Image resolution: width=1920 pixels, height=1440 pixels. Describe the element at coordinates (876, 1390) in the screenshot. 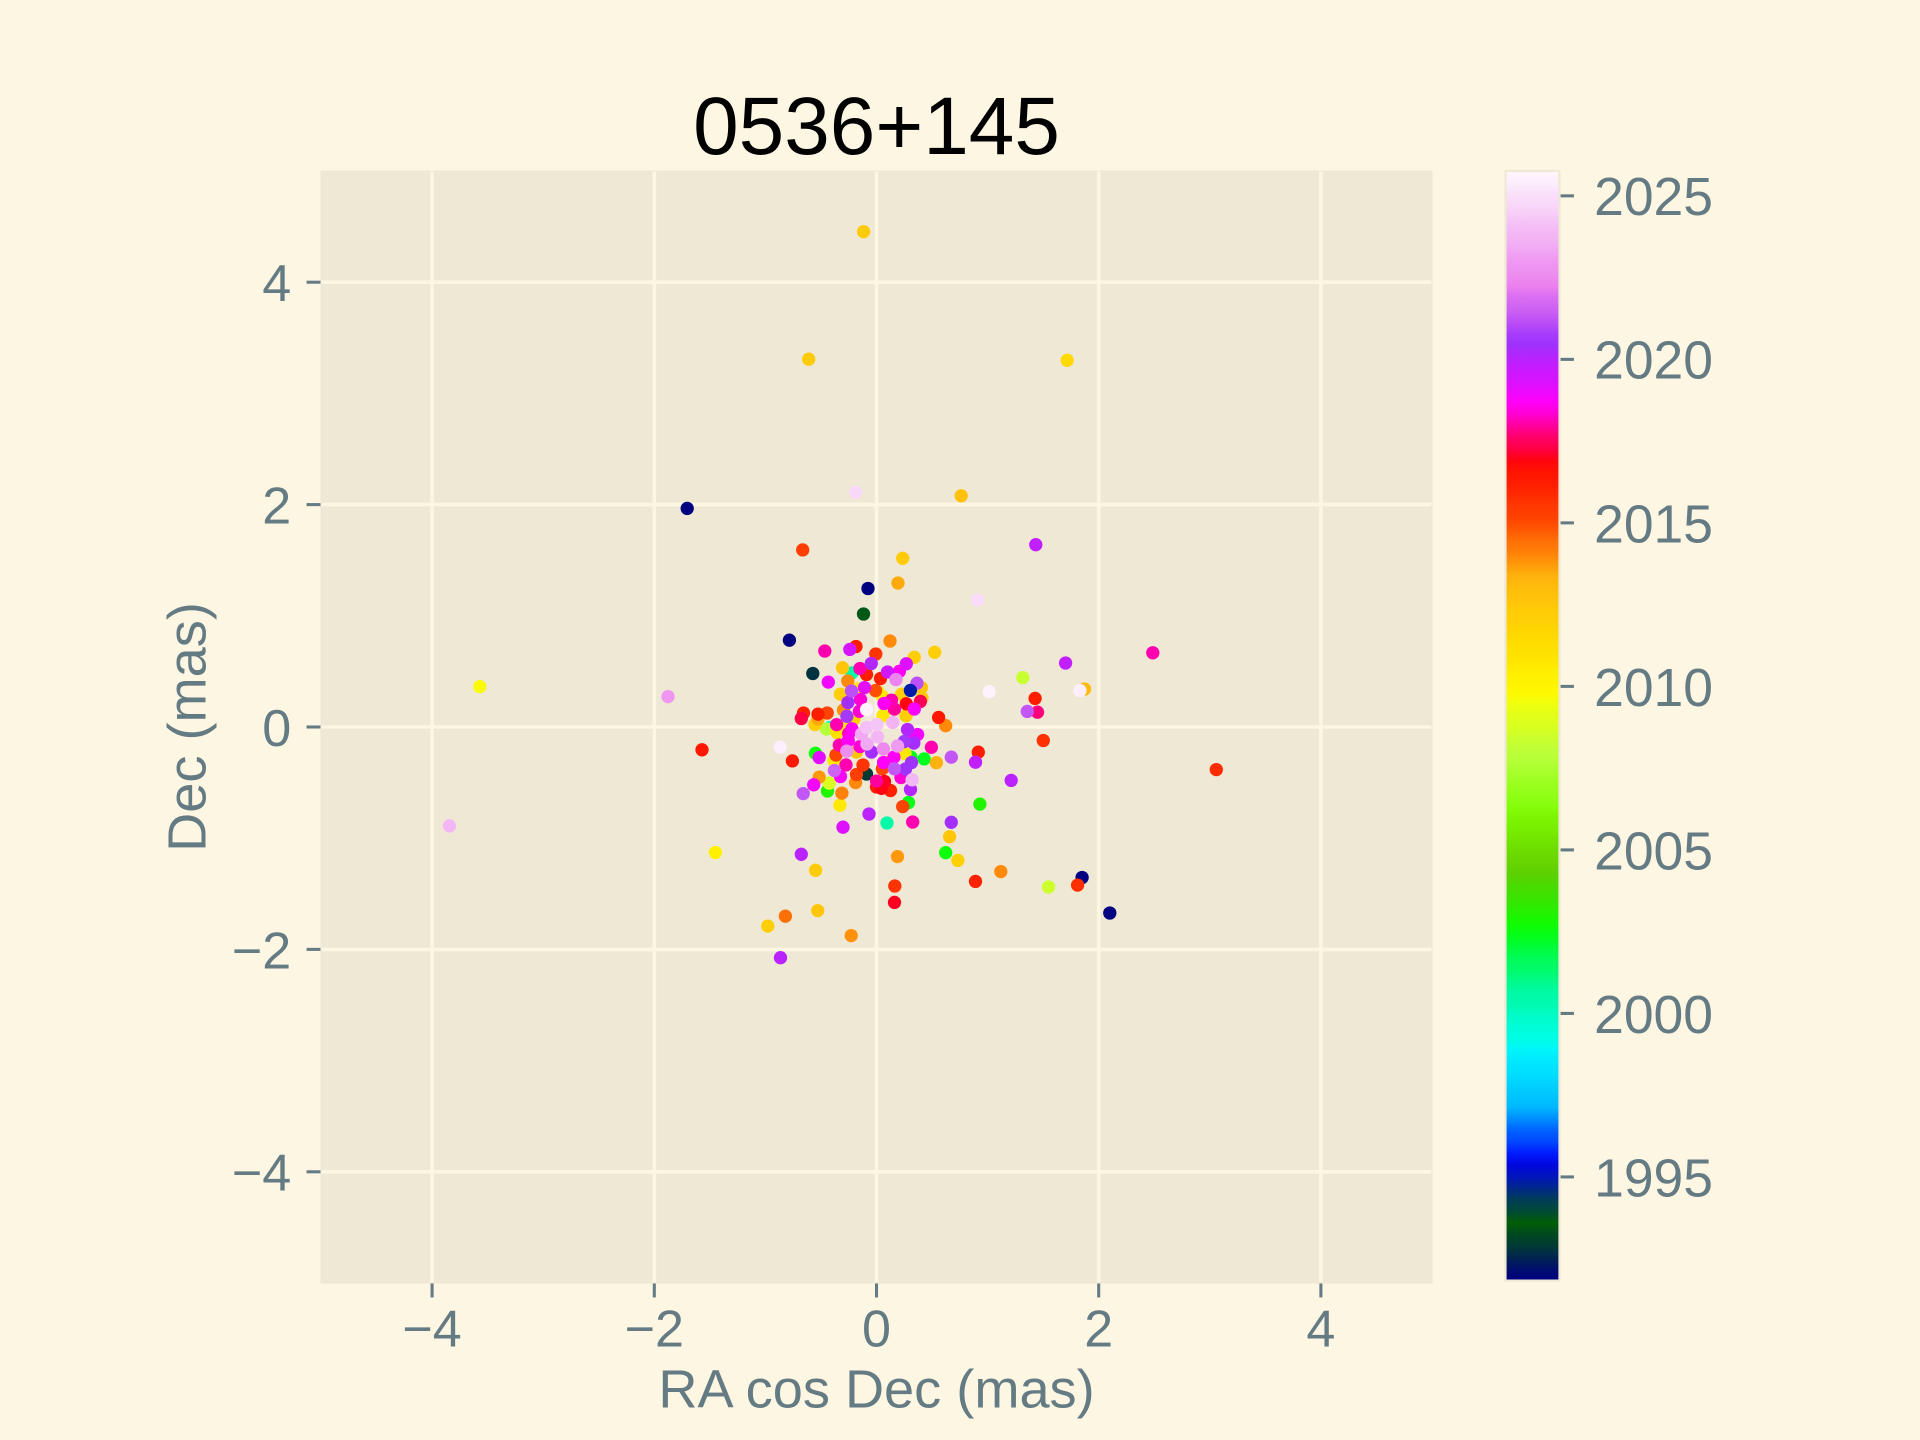

I see `svg-text: RA cos Dec (mas)` at that location.